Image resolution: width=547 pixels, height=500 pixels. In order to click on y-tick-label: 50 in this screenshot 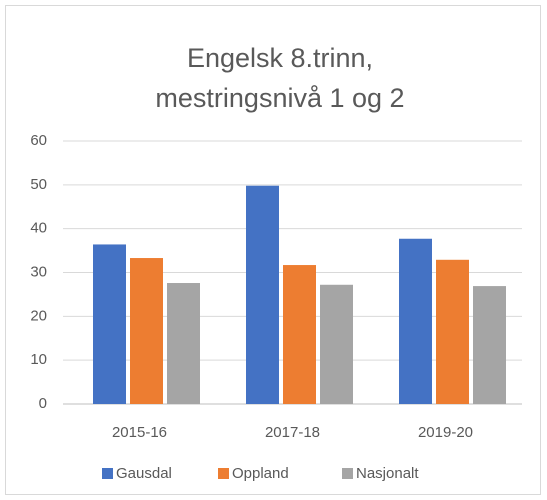, I will do `click(38, 184)`.